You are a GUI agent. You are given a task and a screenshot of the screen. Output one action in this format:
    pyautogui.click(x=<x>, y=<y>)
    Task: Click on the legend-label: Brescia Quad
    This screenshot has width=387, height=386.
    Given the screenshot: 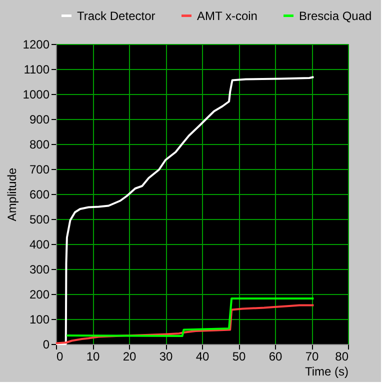 What is the action you would take?
    pyautogui.click(x=335, y=15)
    